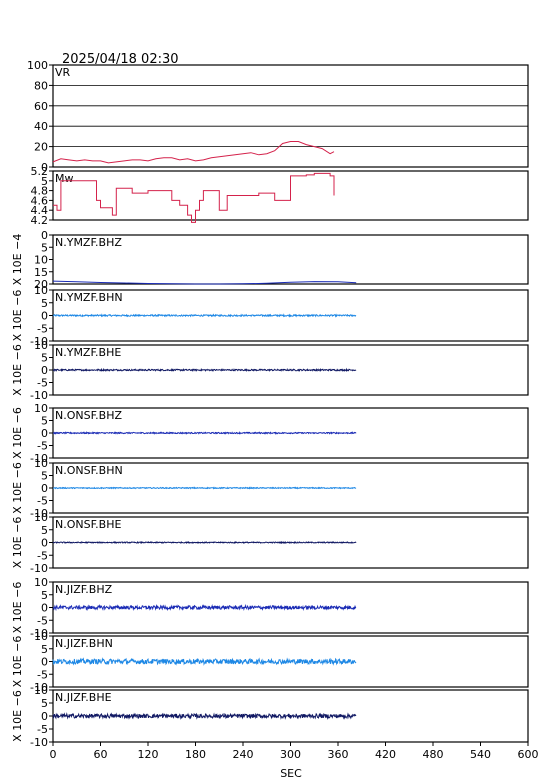 The image size is (554, 781). I want to click on x-axis-label: SEC, so click(291, 773).